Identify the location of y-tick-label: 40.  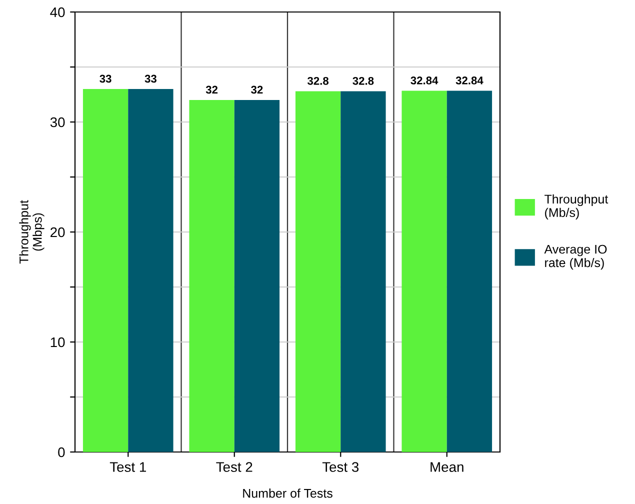
(57, 12).